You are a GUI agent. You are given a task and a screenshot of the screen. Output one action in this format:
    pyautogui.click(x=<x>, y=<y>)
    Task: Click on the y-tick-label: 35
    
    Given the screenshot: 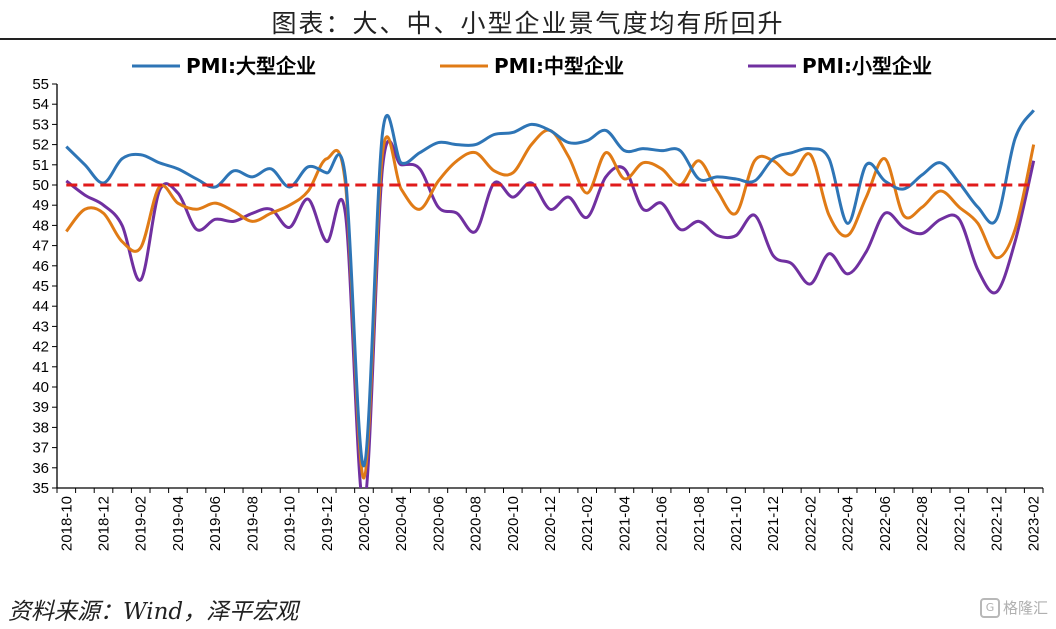 What is the action you would take?
    pyautogui.click(x=40, y=488)
    